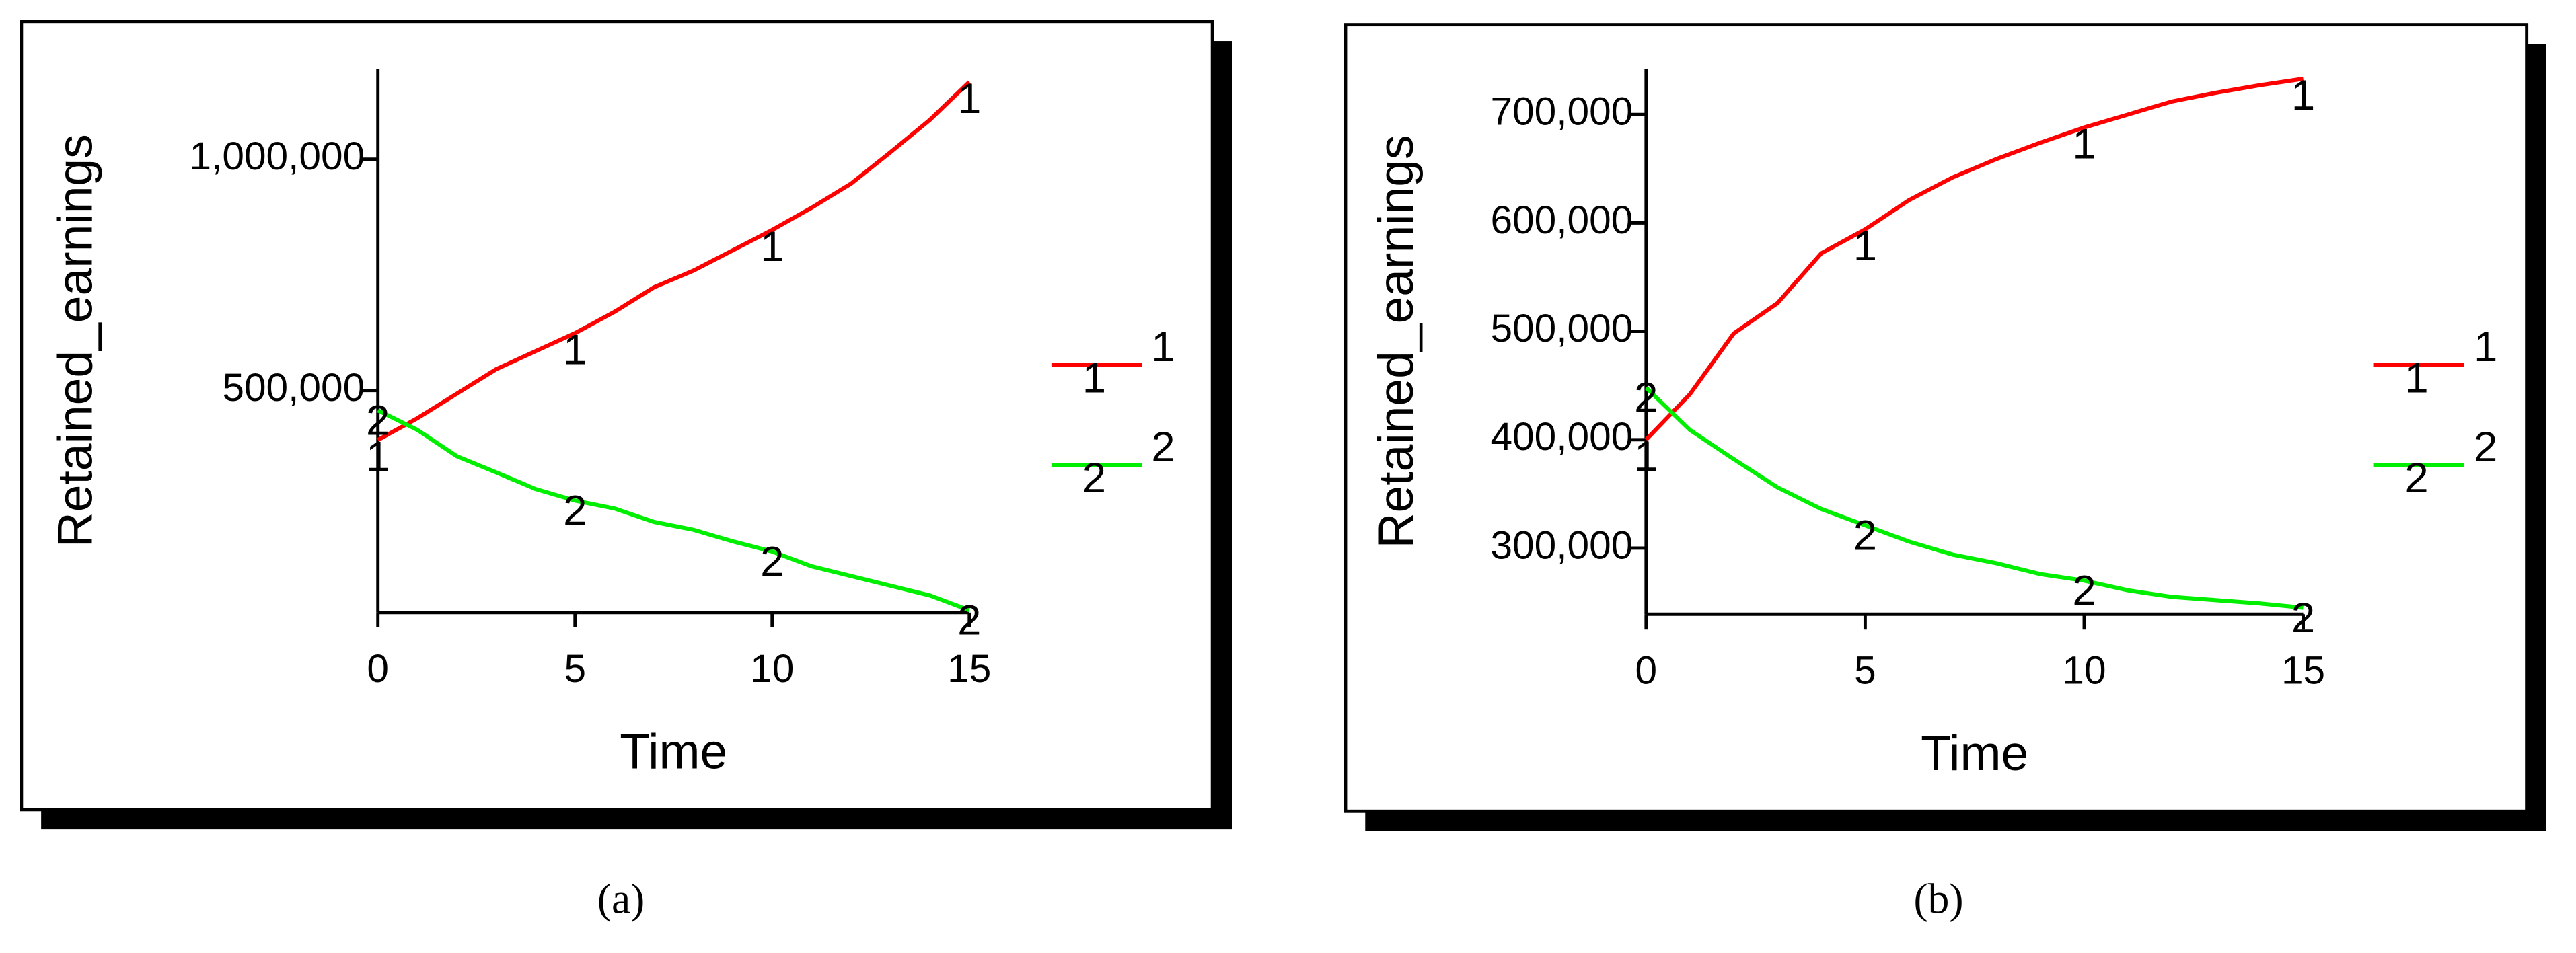  What do you see at coordinates (1938, 899) in the screenshot?
I see `caption: (b)` at bounding box center [1938, 899].